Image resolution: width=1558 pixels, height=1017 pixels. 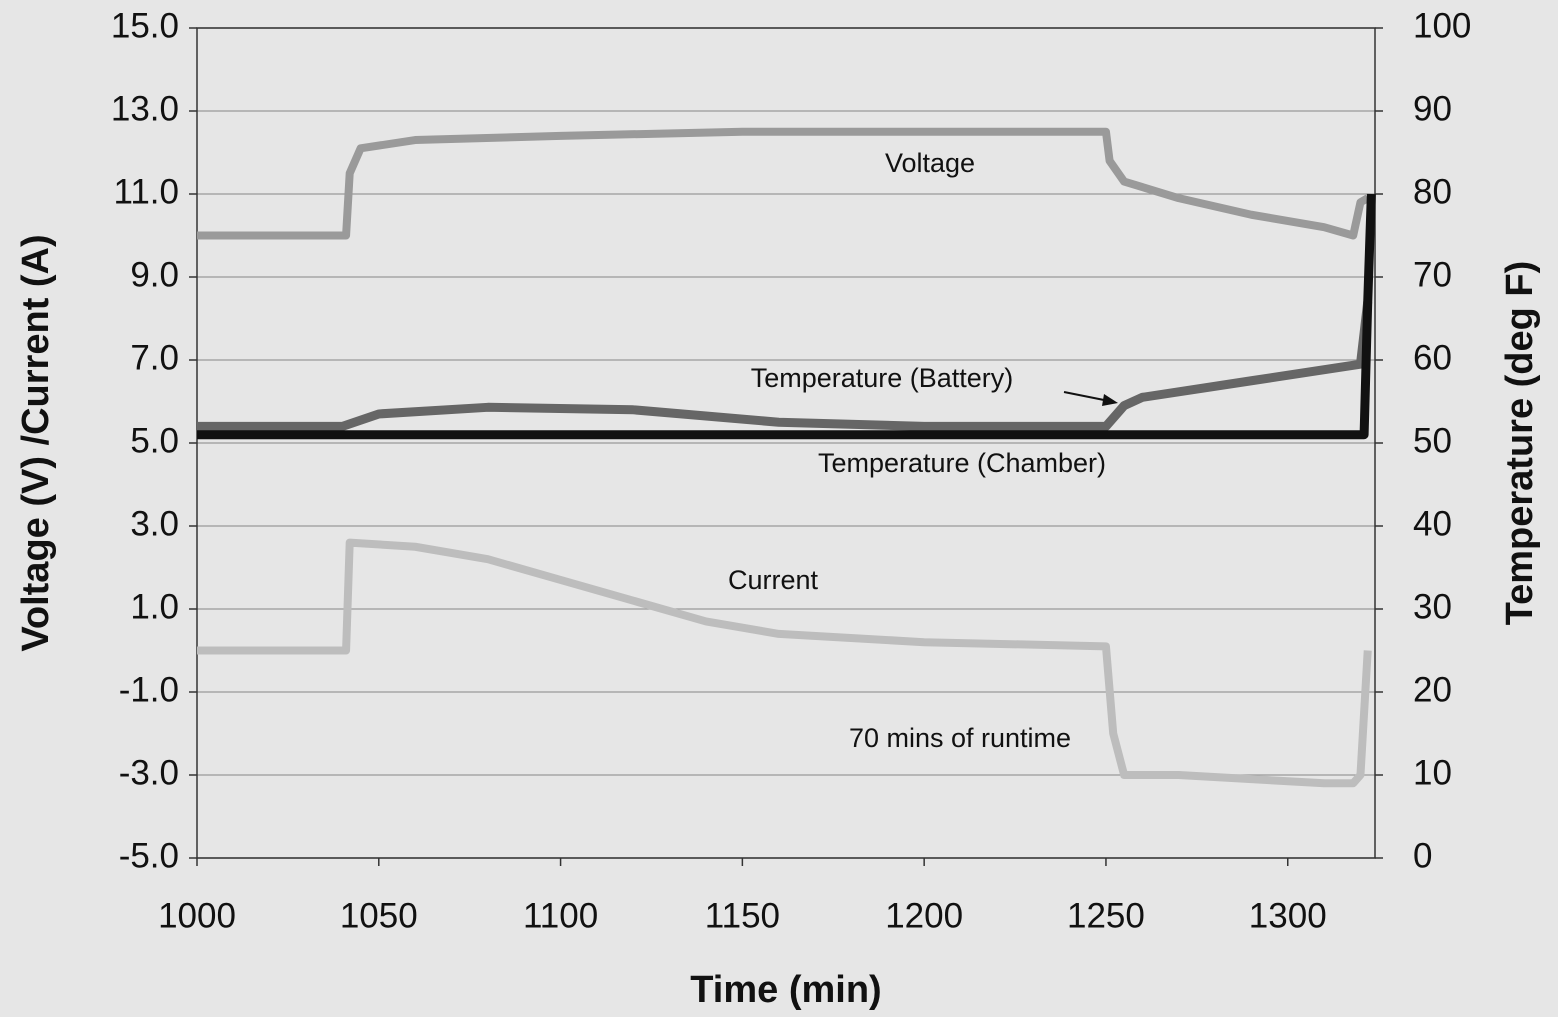 I want to click on arrow-head, so click(x=1110, y=400).